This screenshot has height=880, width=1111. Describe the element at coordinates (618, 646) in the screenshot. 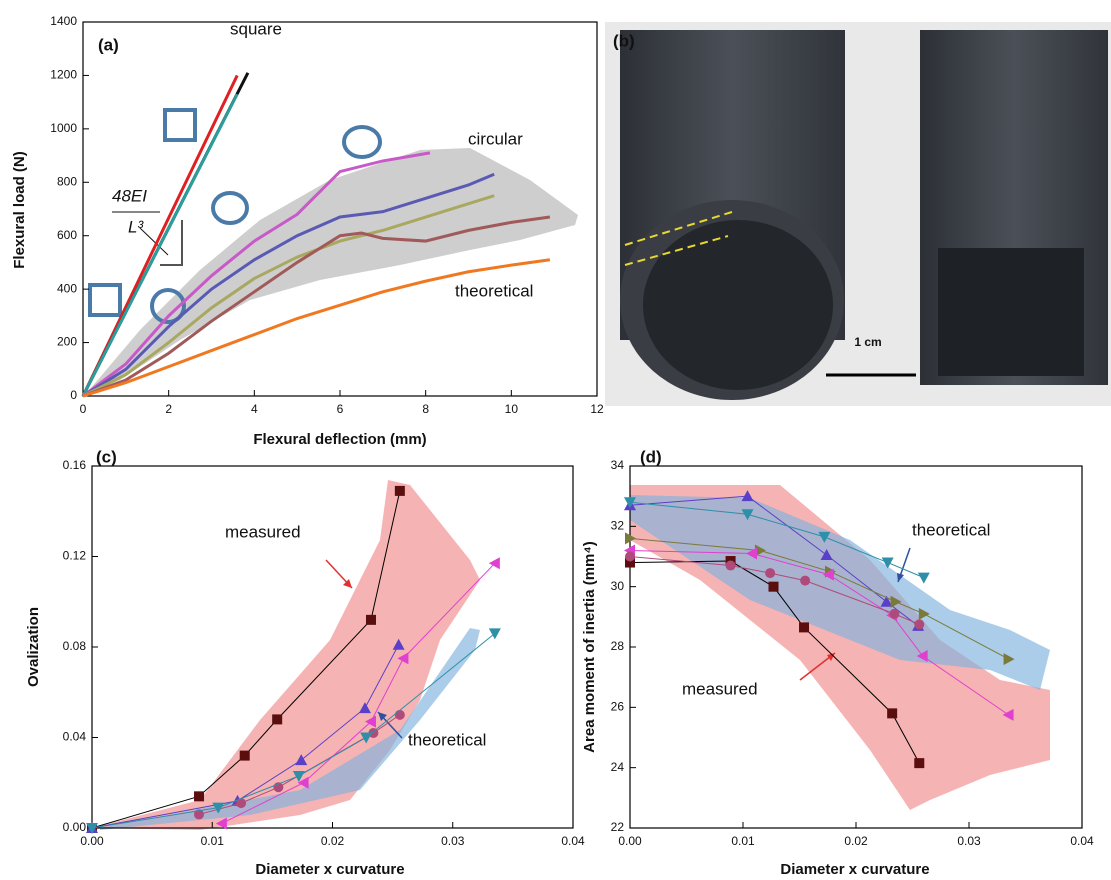

I see `y-tick-label: 28` at that location.